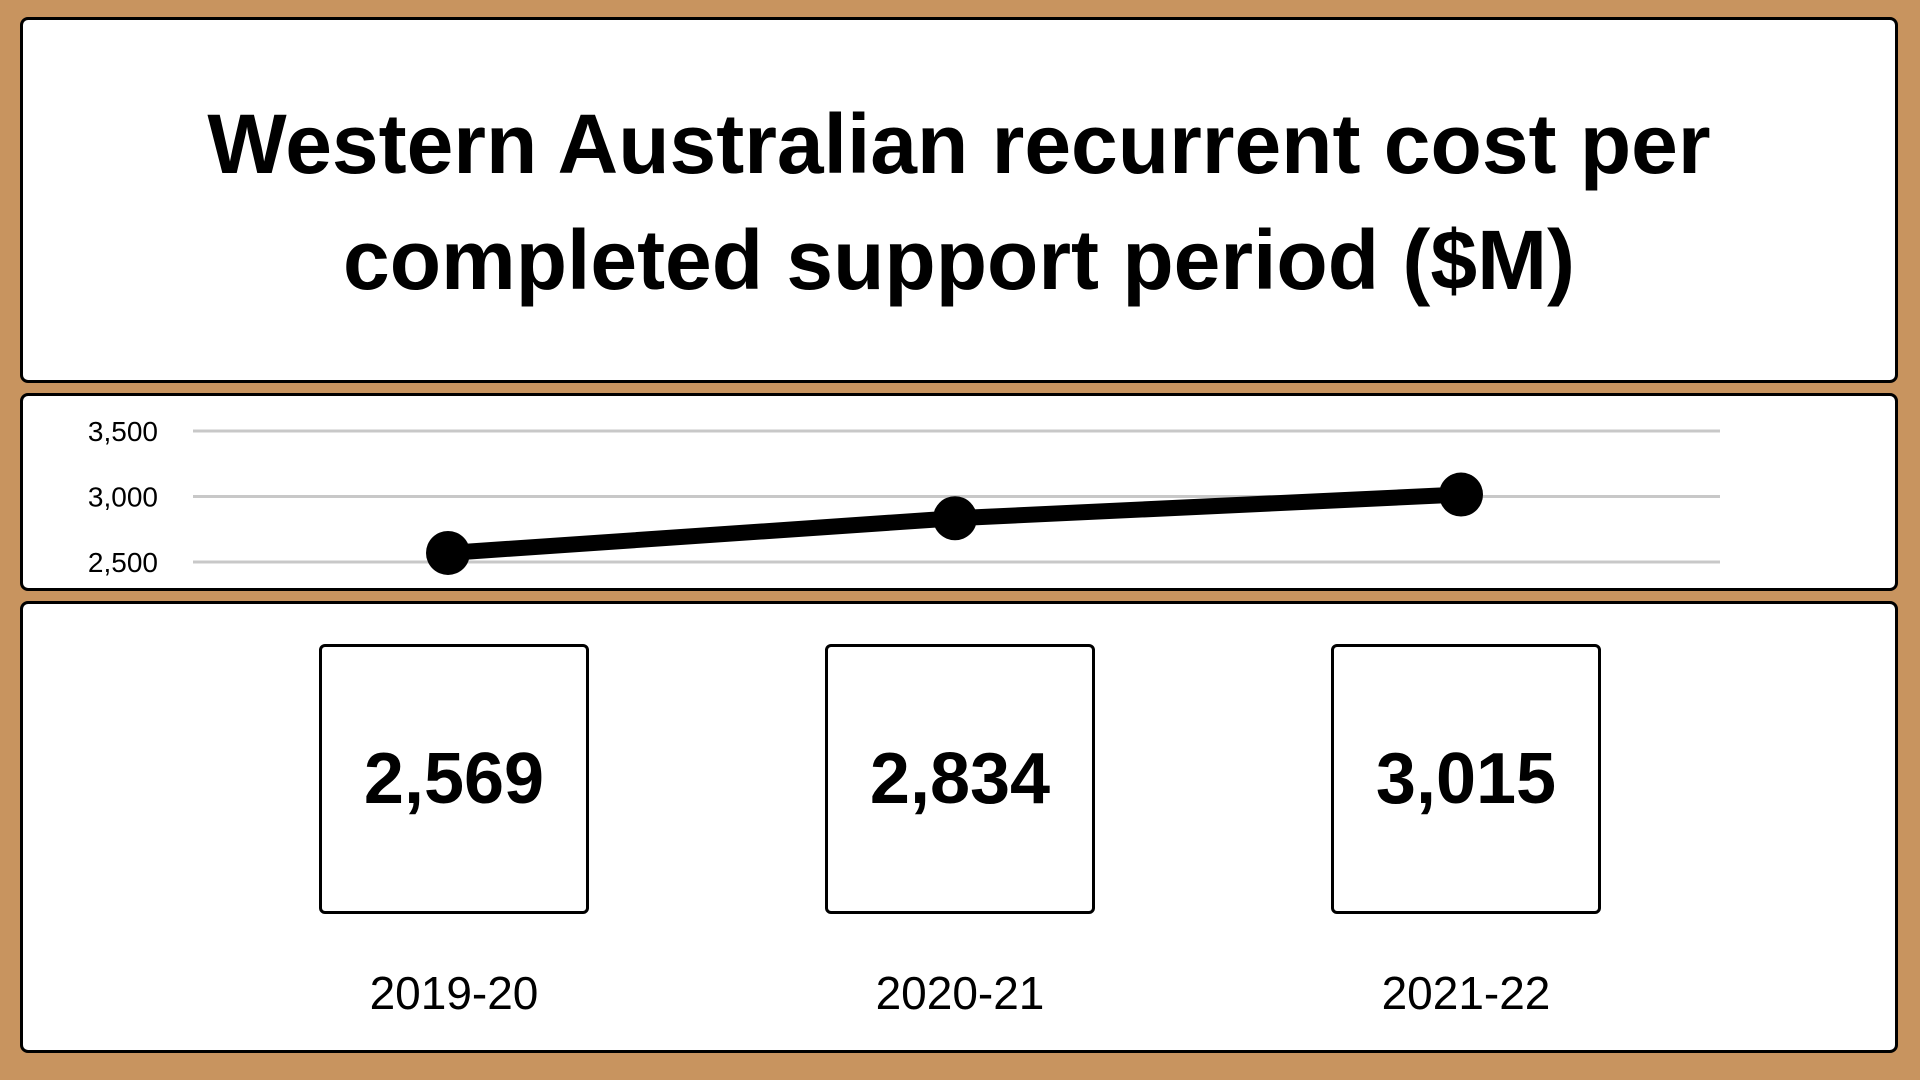 Image resolution: width=1920 pixels, height=1080 pixels. What do you see at coordinates (1466, 993) in the screenshot?
I see `period-label: 2021-22` at bounding box center [1466, 993].